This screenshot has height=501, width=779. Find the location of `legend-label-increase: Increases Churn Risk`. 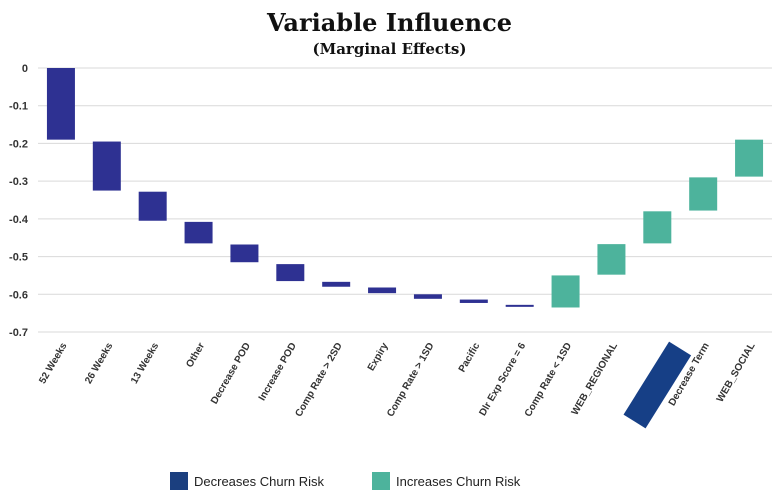

legend-label-increase: Increases Churn Risk is located at coordinates (458, 481).